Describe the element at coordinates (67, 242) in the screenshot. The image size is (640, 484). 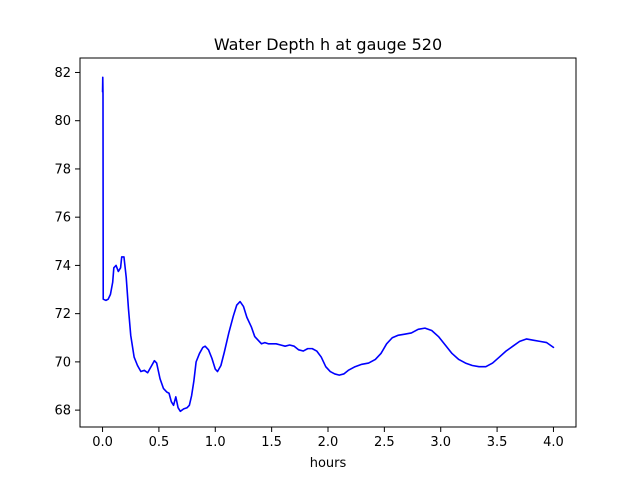
I see `y-axis: 68 70 72 74 76 78 80 82` at that location.